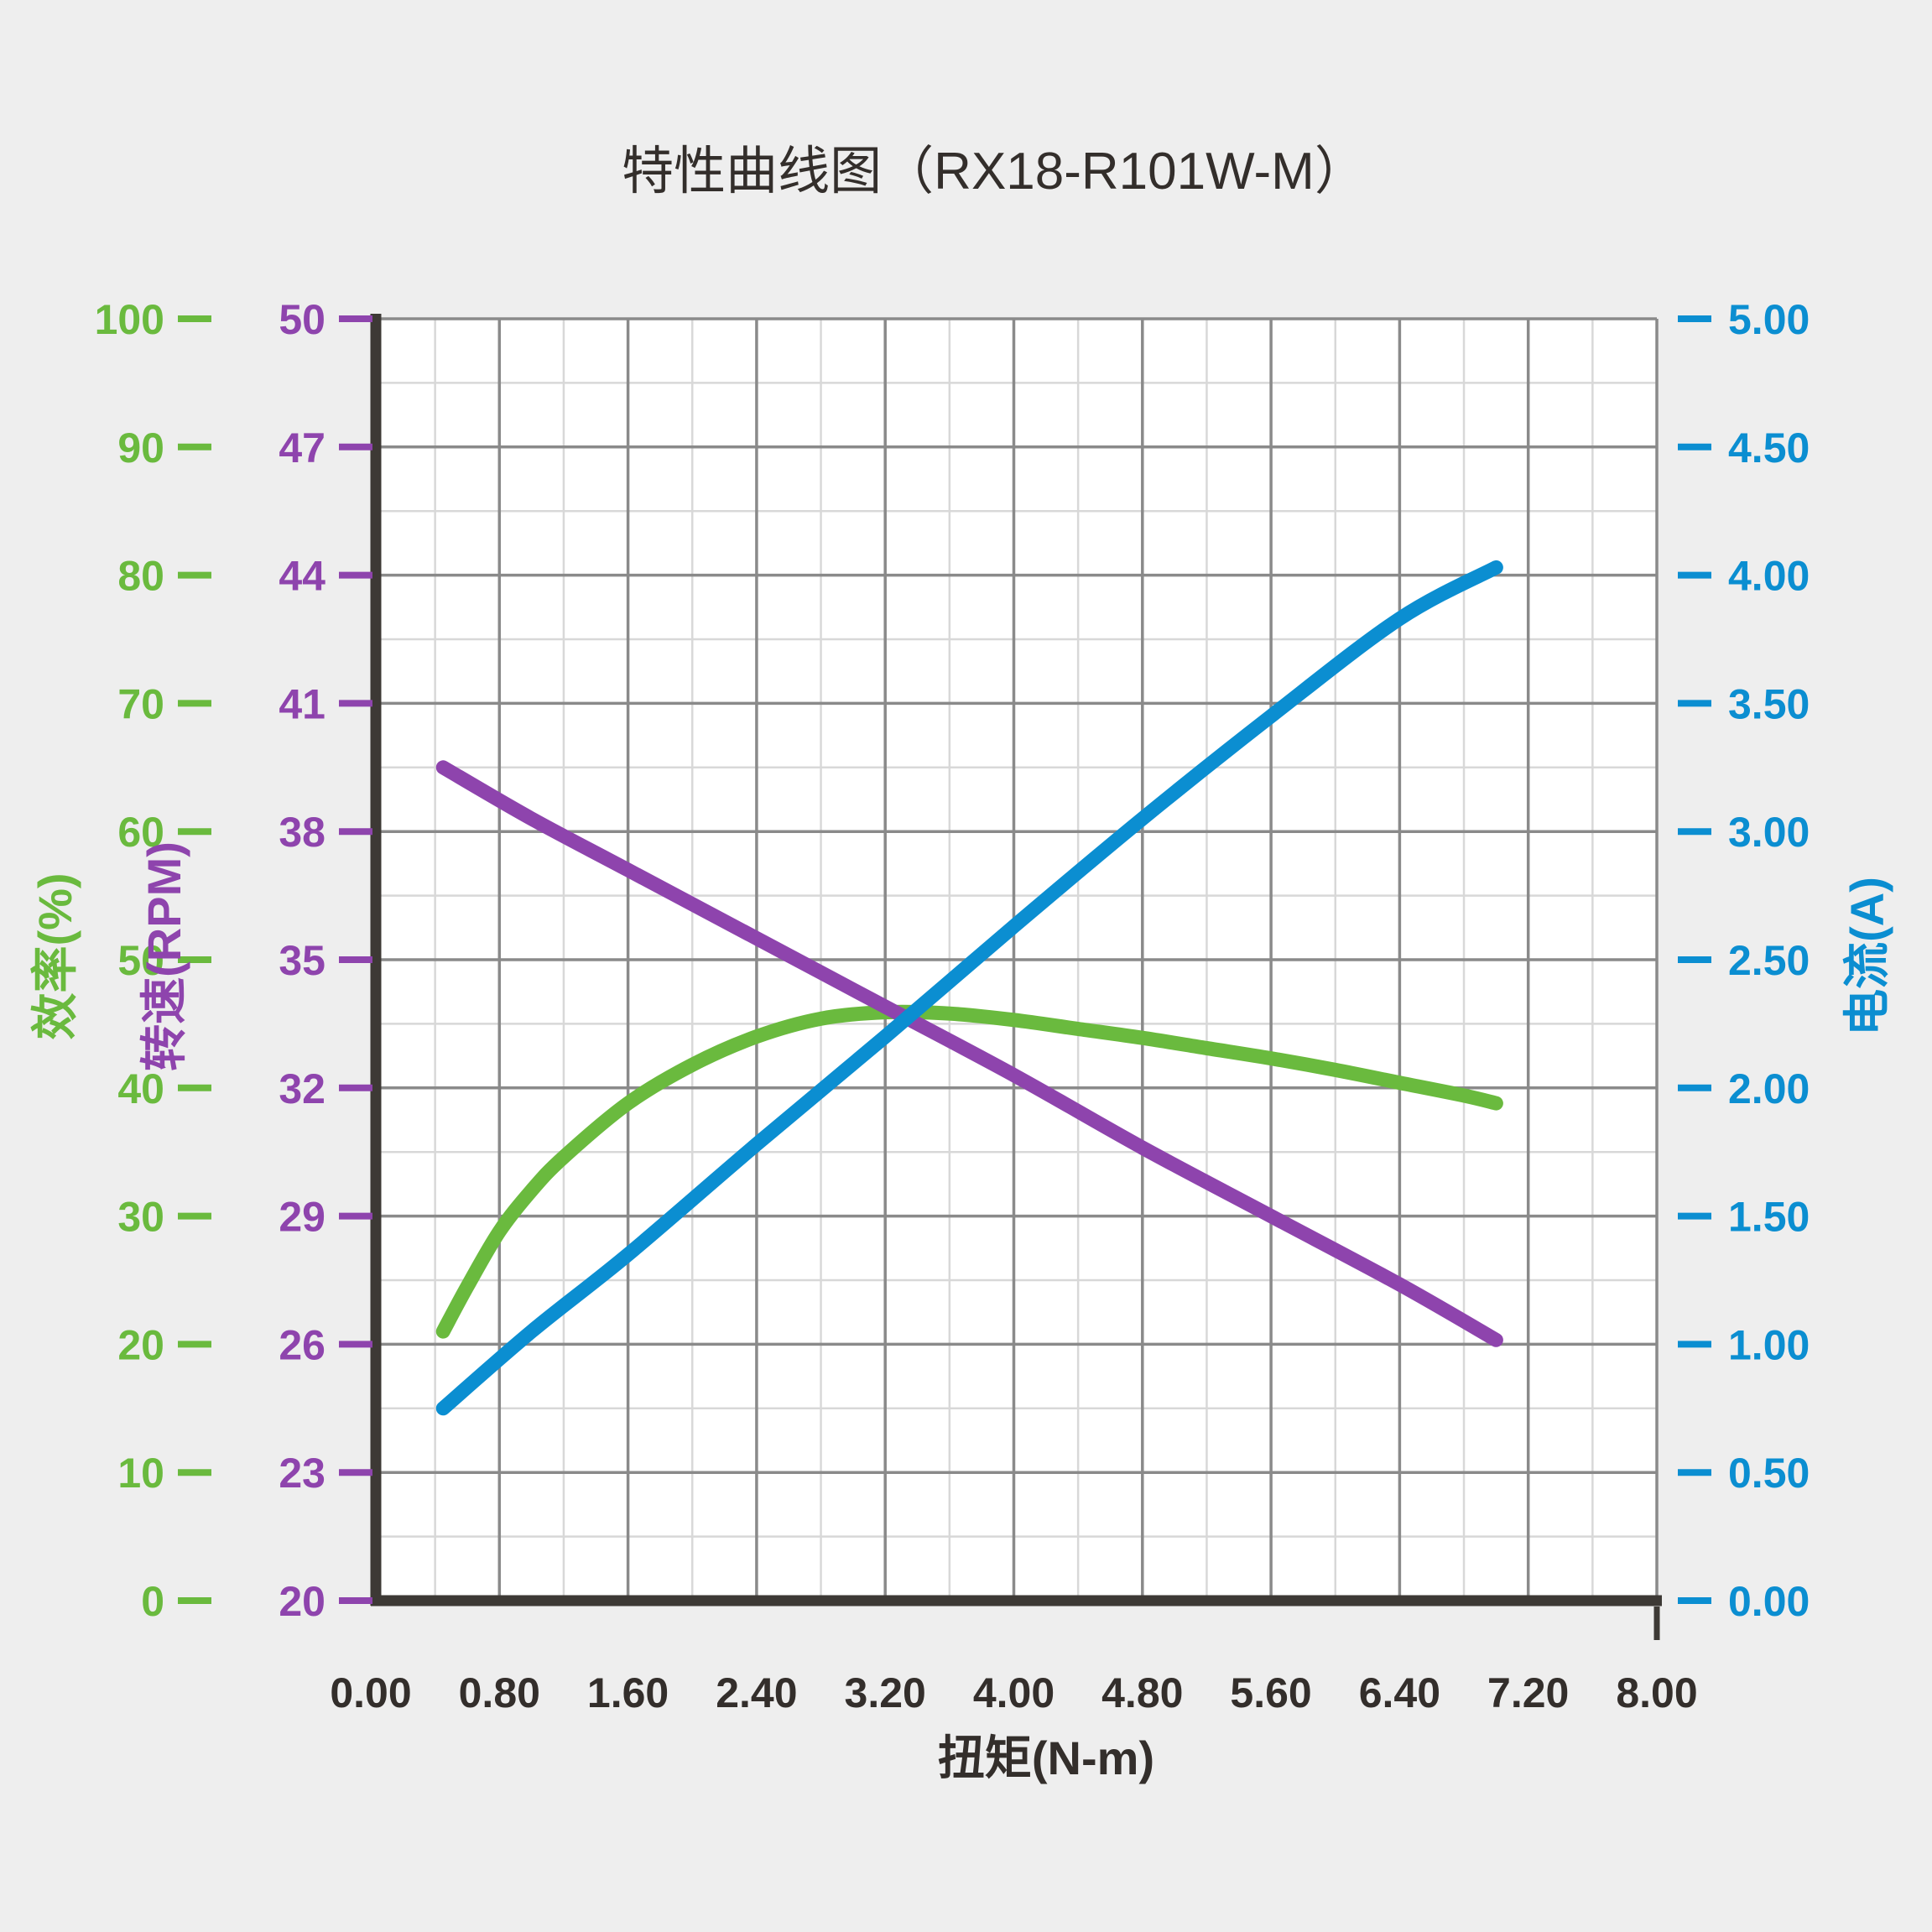 This screenshot has width=1932, height=1932. I want to click on efficiency-tick-label: 30, so click(140, 1217).